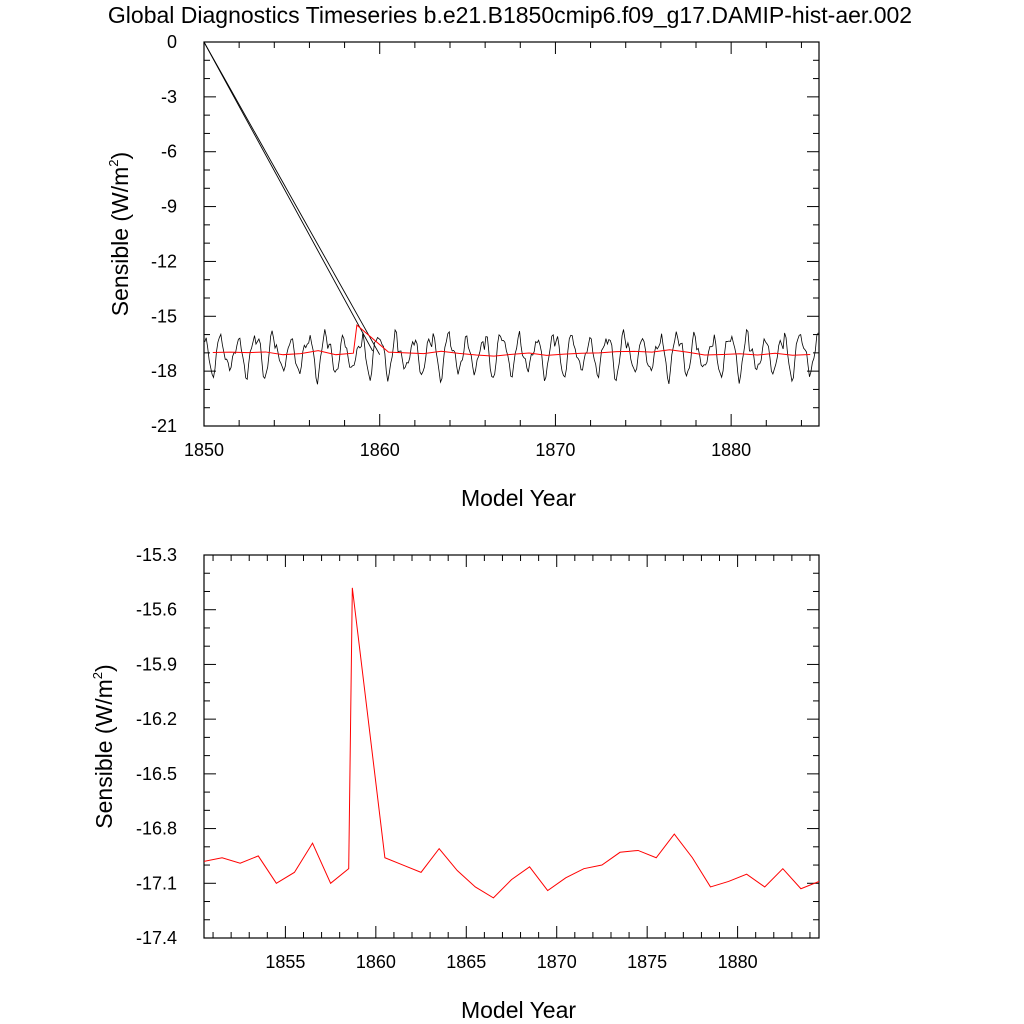  What do you see at coordinates (511, 340) in the screenshot?
I see `annual-series-line` at bounding box center [511, 340].